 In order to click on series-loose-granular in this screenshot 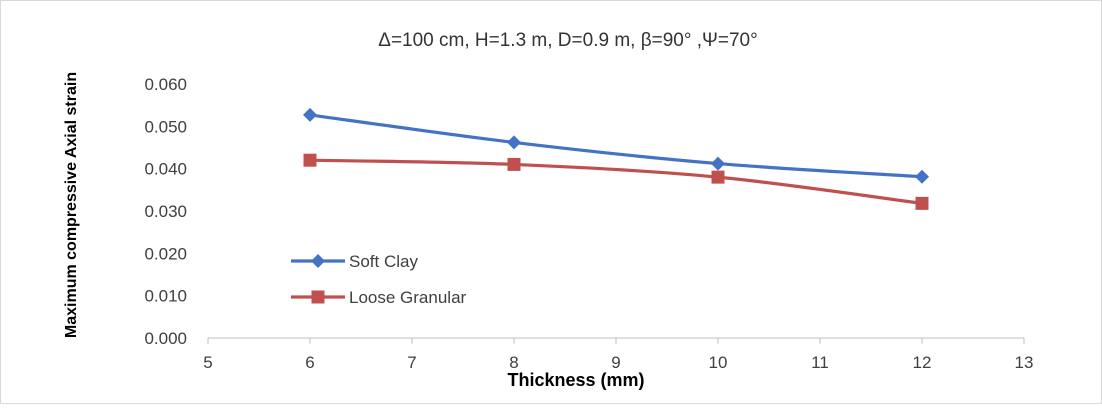, I will do `click(616, 181)`.